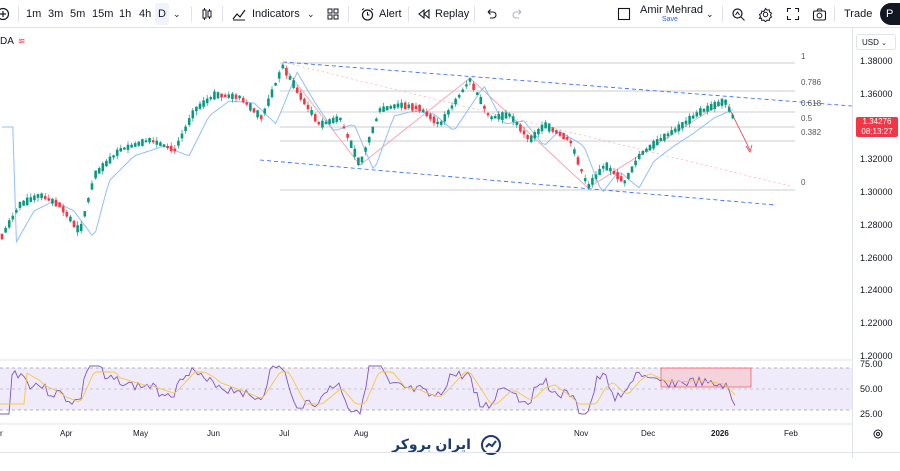 This screenshot has width=900, height=471. What do you see at coordinates (878, 436) in the screenshot?
I see `settings-icon` at bounding box center [878, 436].